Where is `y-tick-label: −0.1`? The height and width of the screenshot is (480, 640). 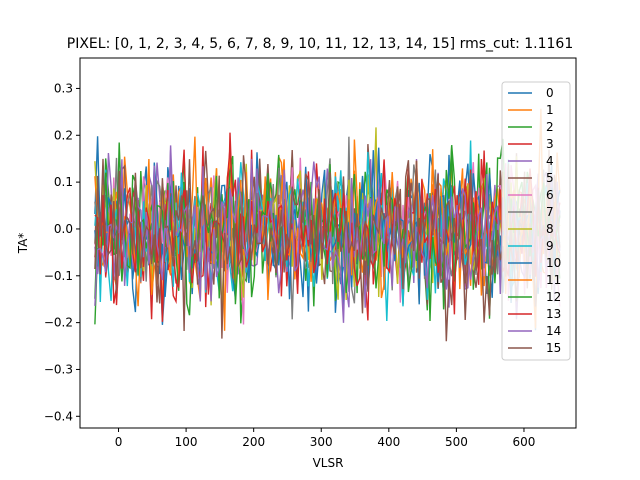
y-tick-label: −0.1 is located at coordinates (58, 276).